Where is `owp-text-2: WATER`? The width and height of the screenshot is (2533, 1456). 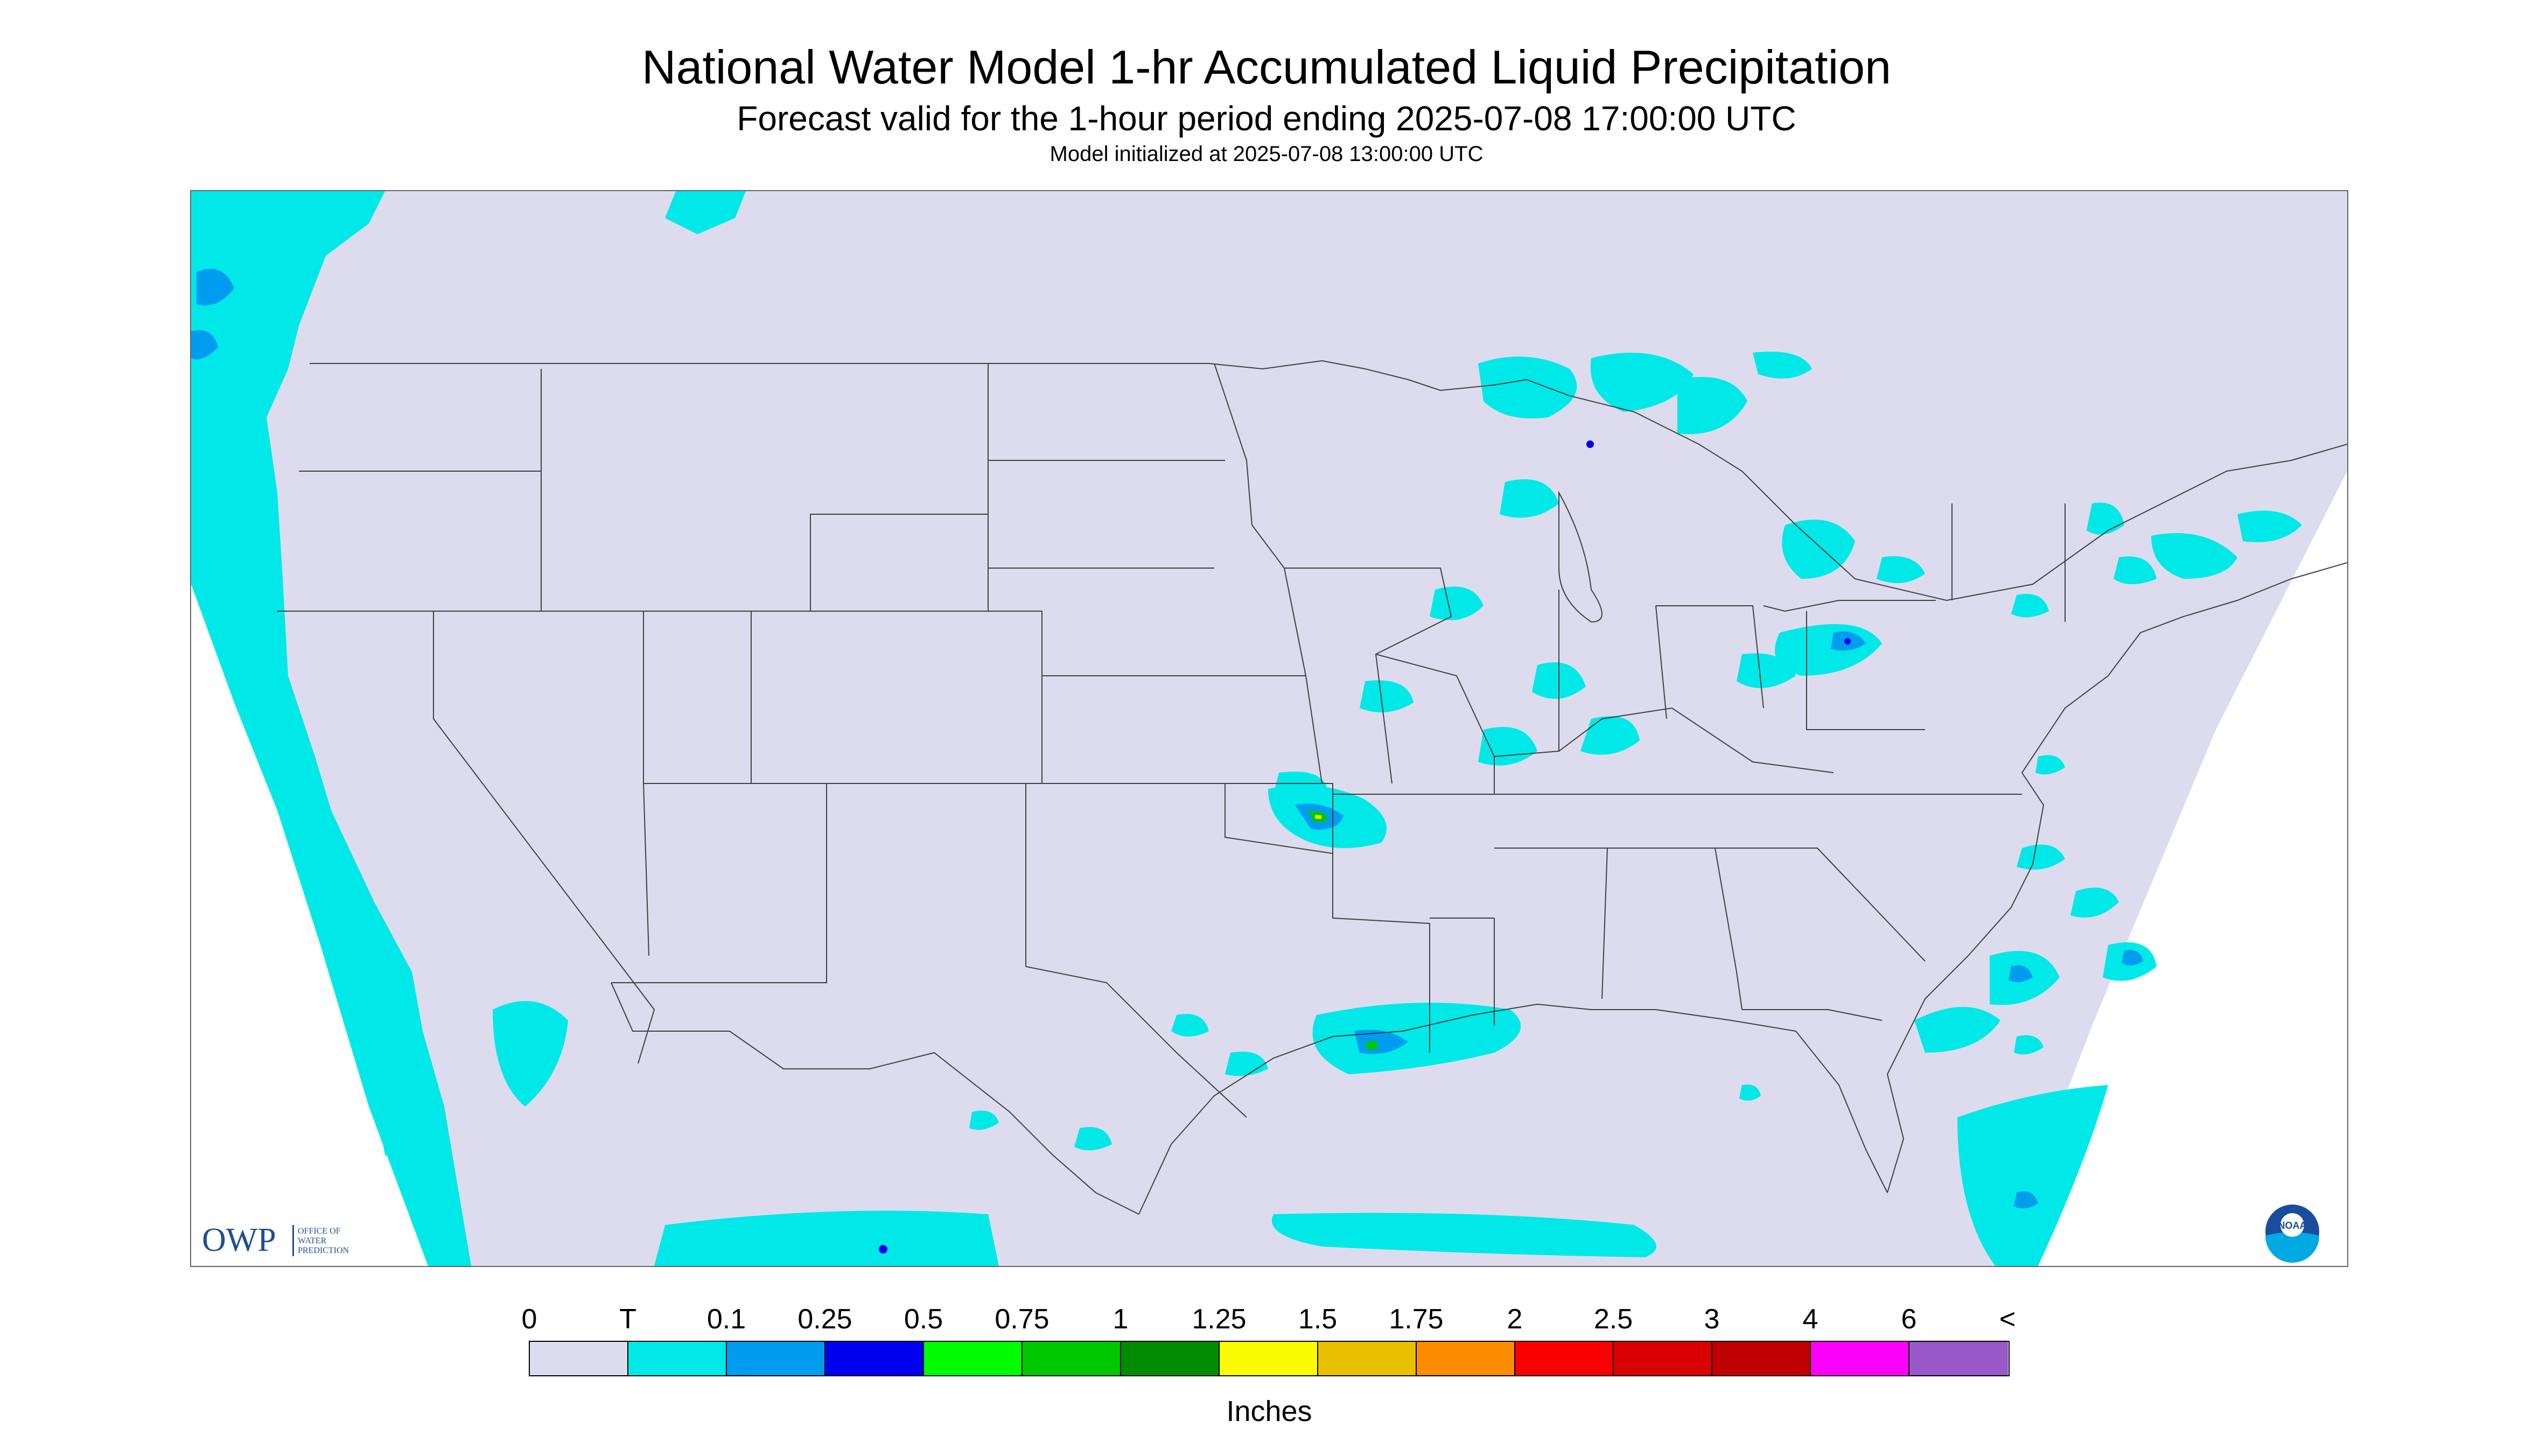 owp-text-2: WATER is located at coordinates (313, 1240).